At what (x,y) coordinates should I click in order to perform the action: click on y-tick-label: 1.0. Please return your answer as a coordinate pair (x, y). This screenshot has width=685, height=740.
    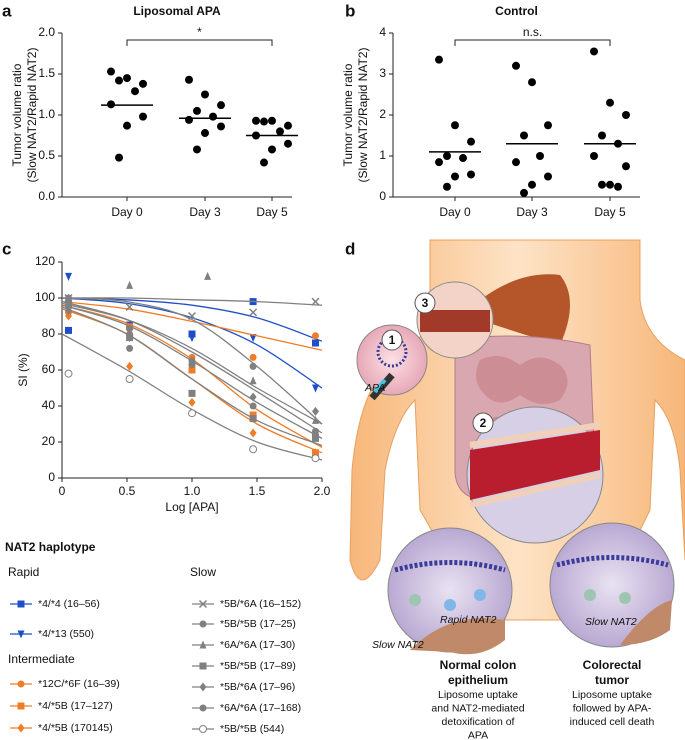
    Looking at the image, I should click on (46, 114).